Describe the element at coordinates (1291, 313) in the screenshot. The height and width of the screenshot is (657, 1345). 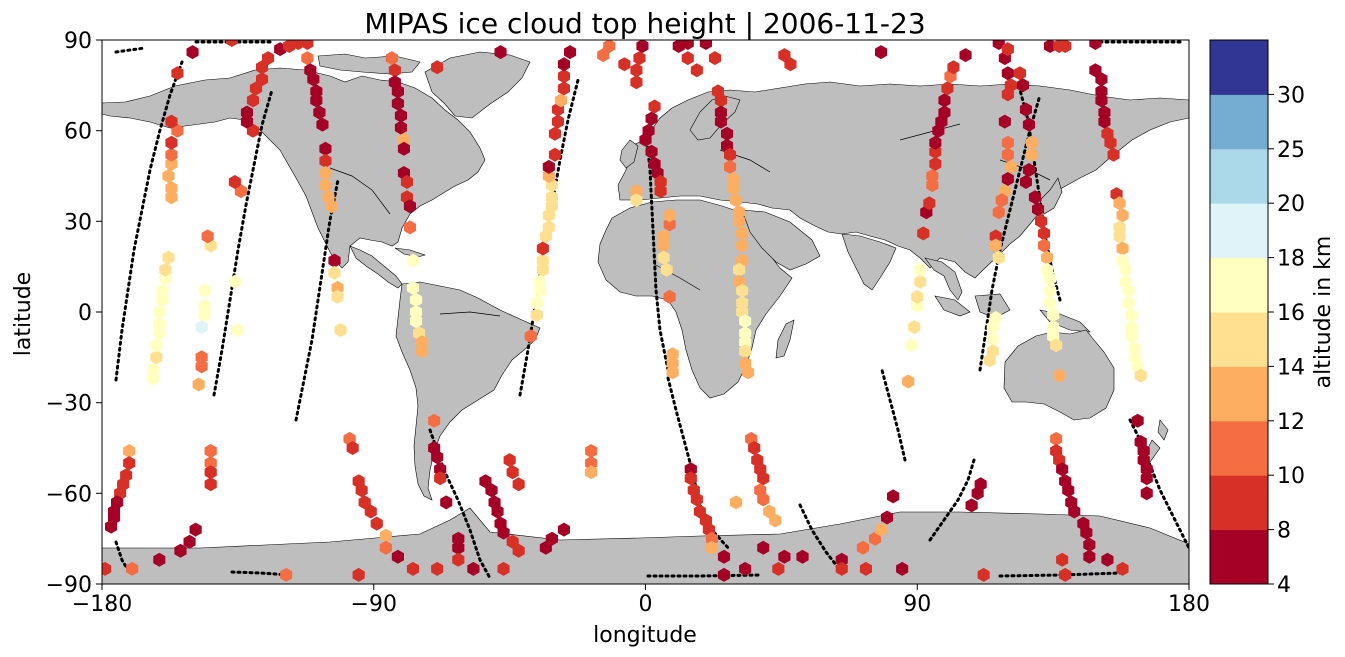
I see `colorbar-tick-label: 16` at that location.